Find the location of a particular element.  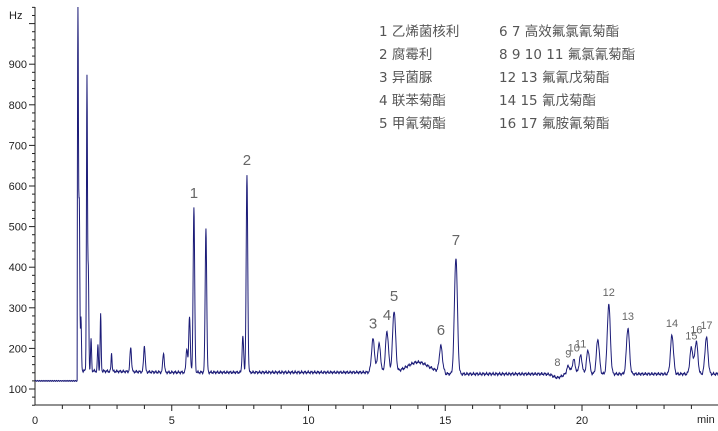

peak-label-7: 7 is located at coordinates (456, 240).